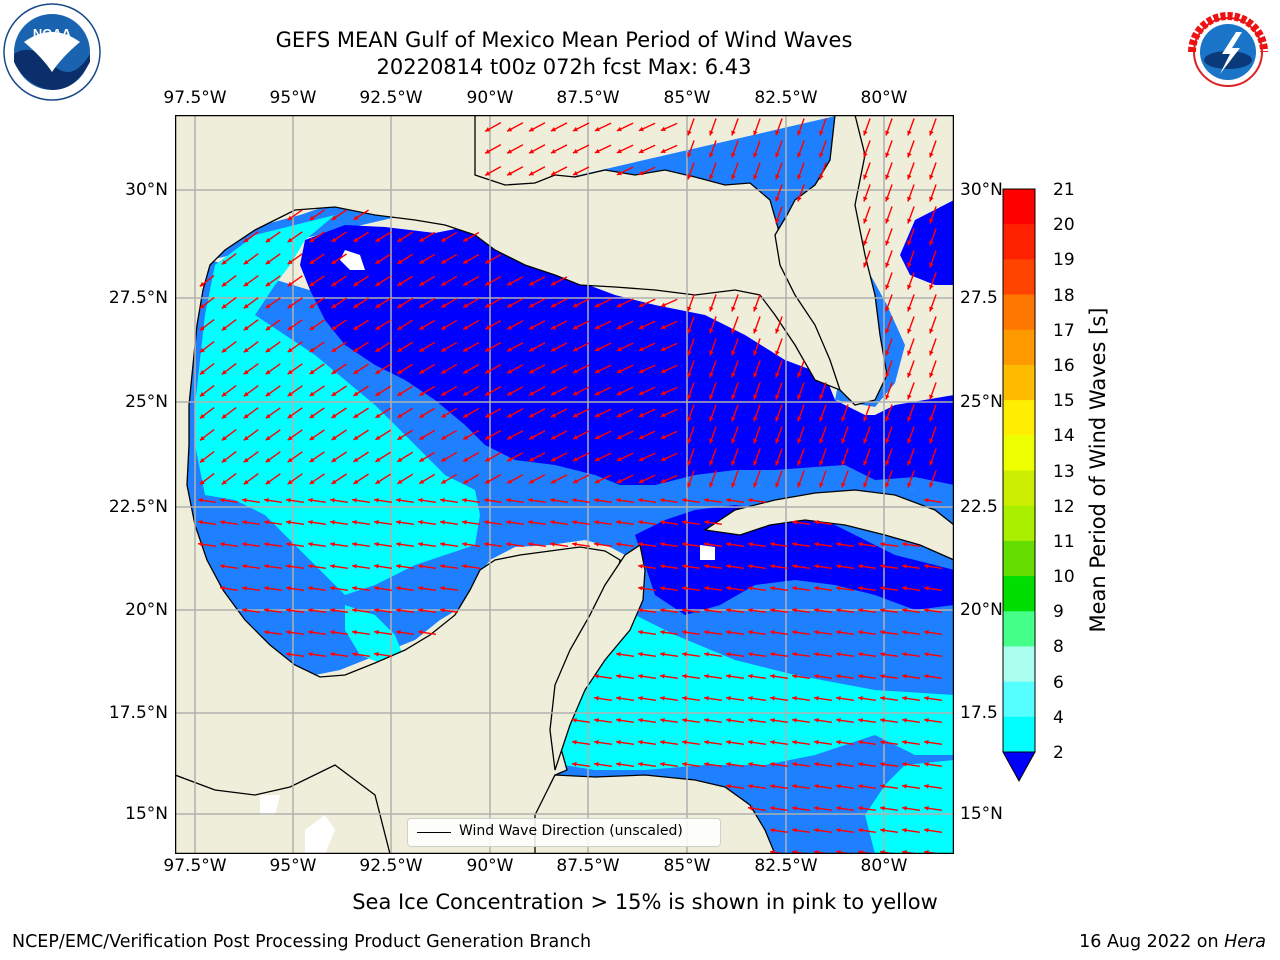 Image resolution: width=1280 pixels, height=960 pixels. Describe the element at coordinates (146, 814) in the screenshot. I see `lat-tick-left: 15°N` at that location.